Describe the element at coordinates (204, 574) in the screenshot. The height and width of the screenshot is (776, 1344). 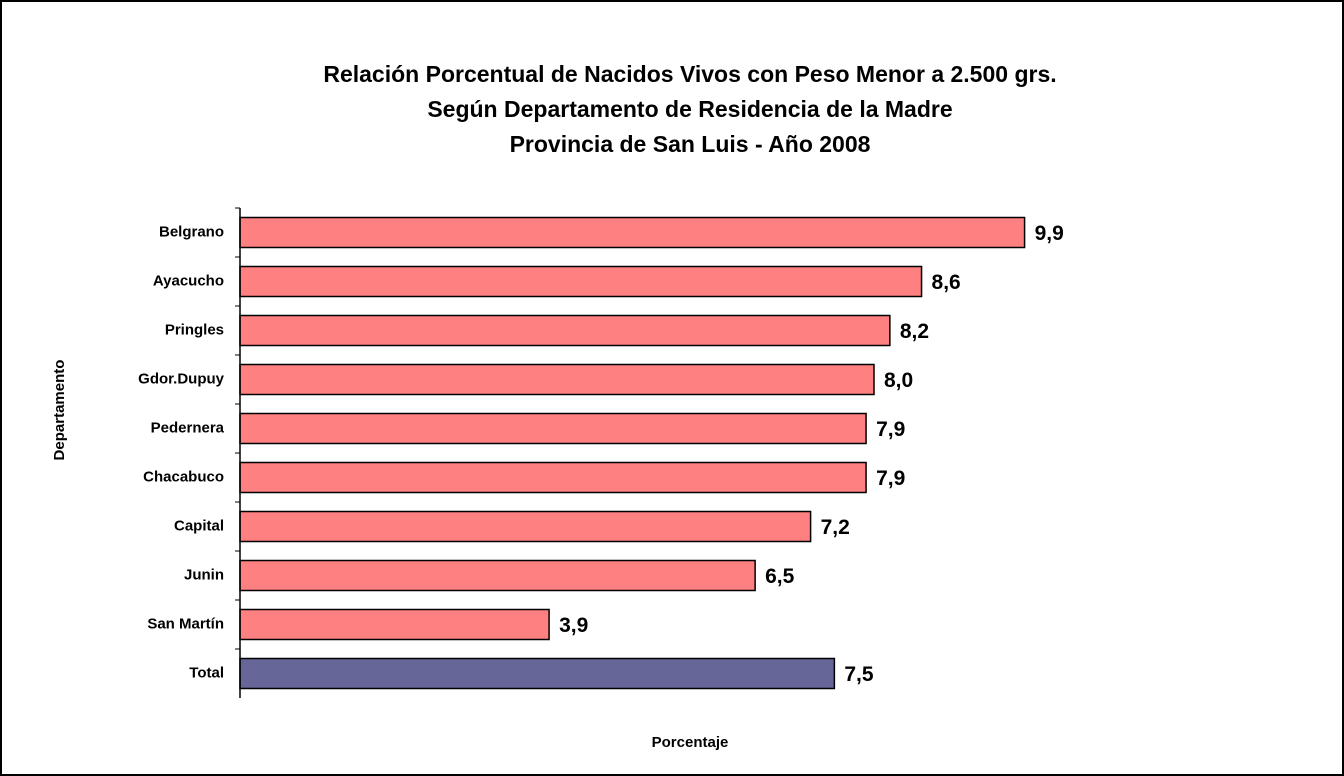
I see `y-tick-label: Junin` at that location.